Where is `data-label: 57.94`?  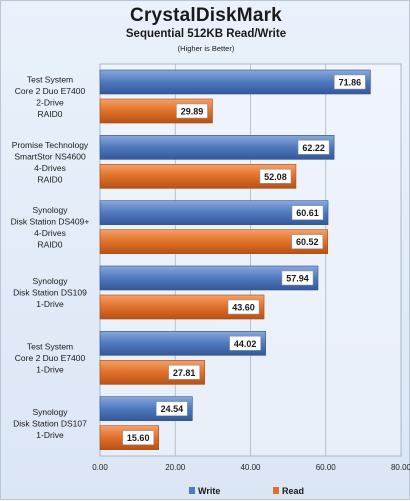 data-label: 57.94 is located at coordinates (297, 279).